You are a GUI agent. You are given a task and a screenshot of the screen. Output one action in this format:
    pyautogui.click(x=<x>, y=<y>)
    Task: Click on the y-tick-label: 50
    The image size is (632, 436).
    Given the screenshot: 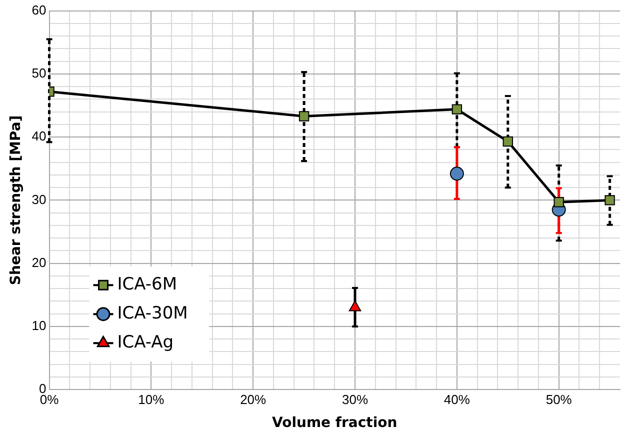 What is the action you would take?
    pyautogui.click(x=39, y=73)
    